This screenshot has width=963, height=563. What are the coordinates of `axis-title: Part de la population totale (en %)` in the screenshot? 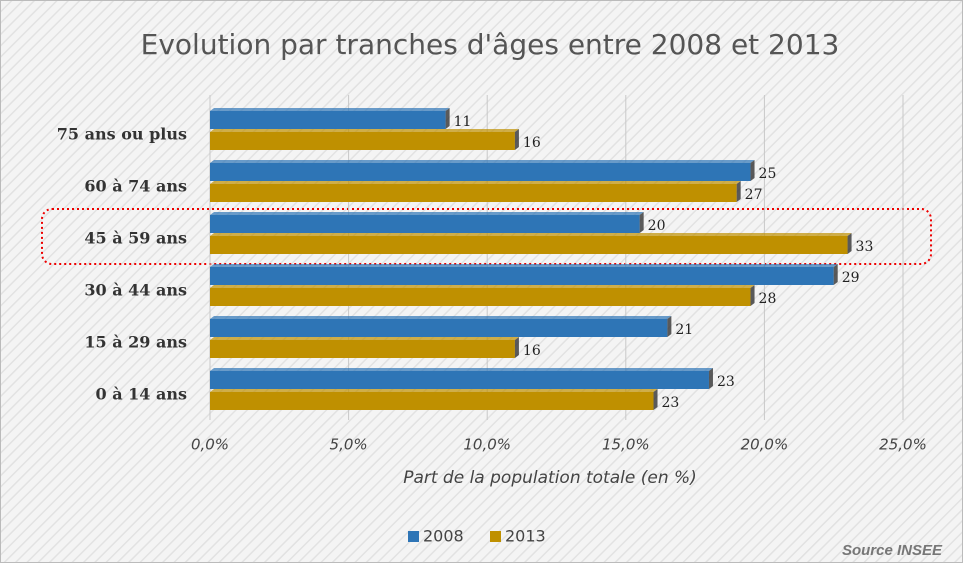 It's located at (550, 478).